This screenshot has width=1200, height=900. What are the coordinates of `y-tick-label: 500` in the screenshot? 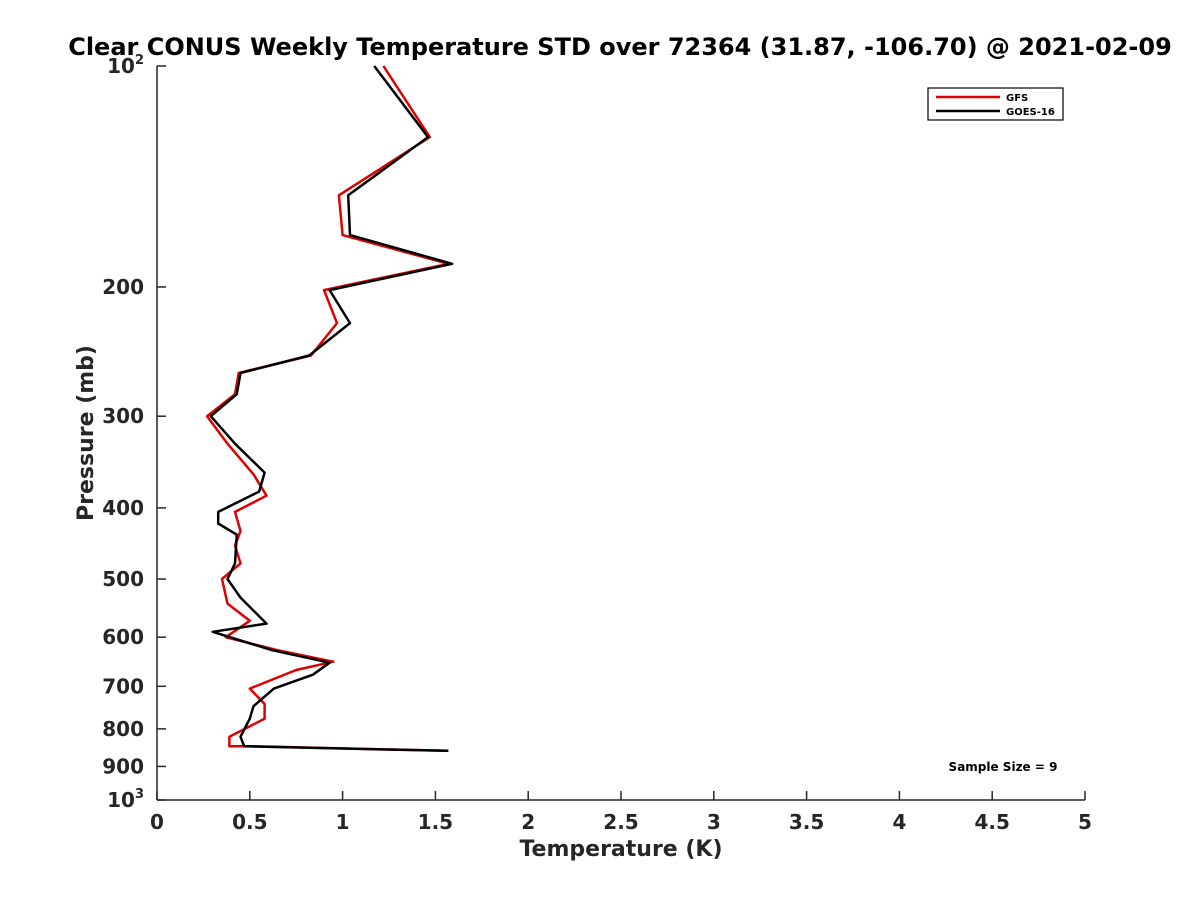 It's located at (123, 579).